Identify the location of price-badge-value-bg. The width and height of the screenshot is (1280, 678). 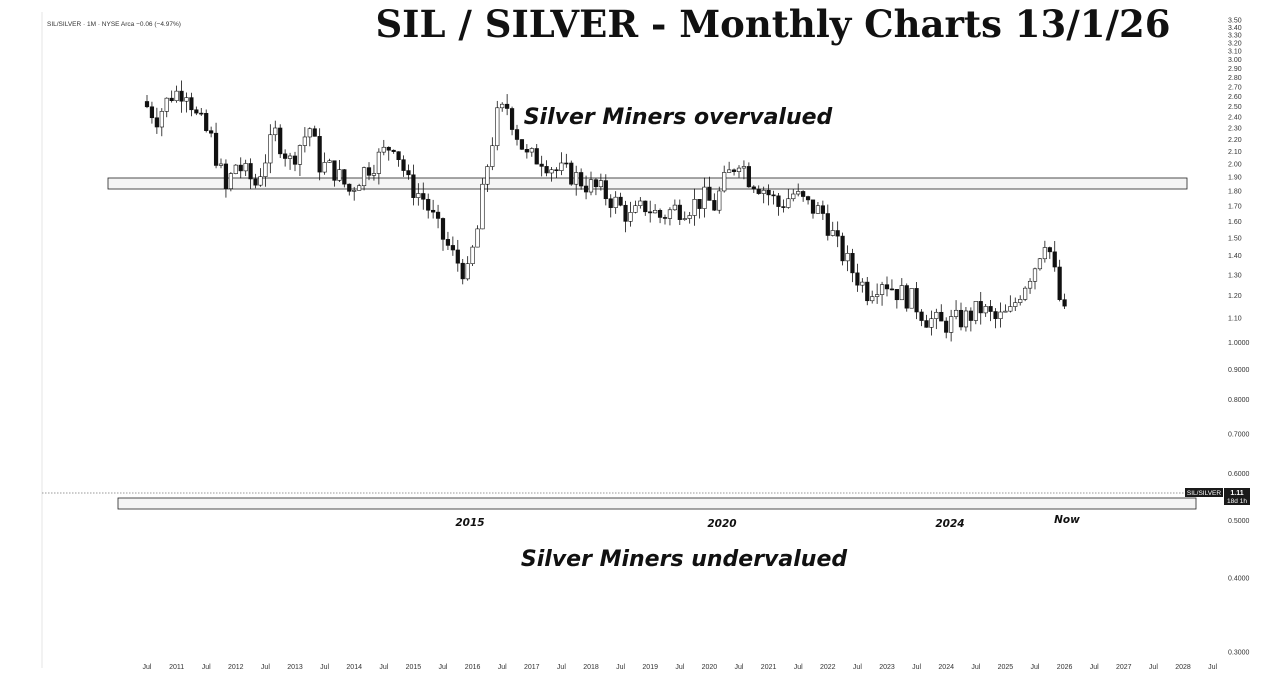
(1237, 496).